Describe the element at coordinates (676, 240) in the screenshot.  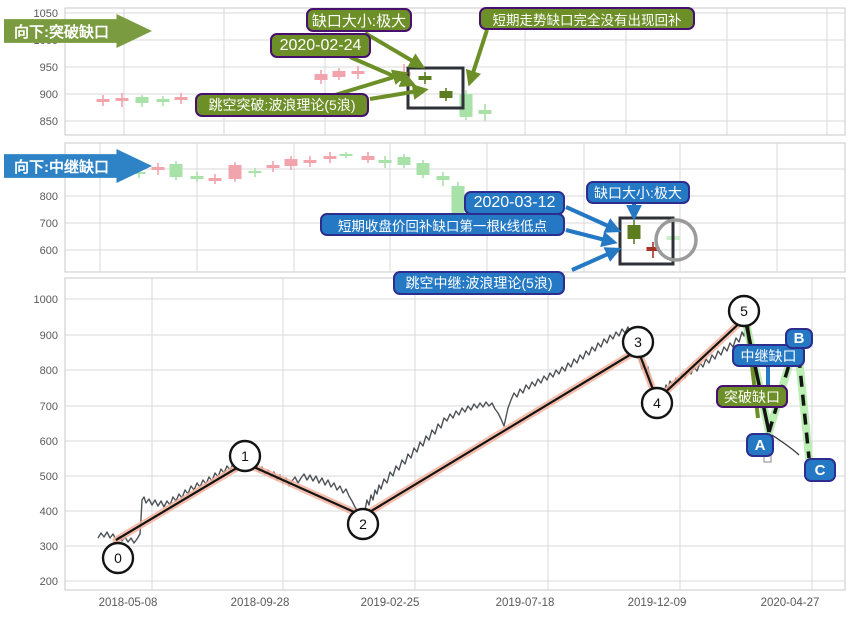
I see `ghost-circle` at that location.